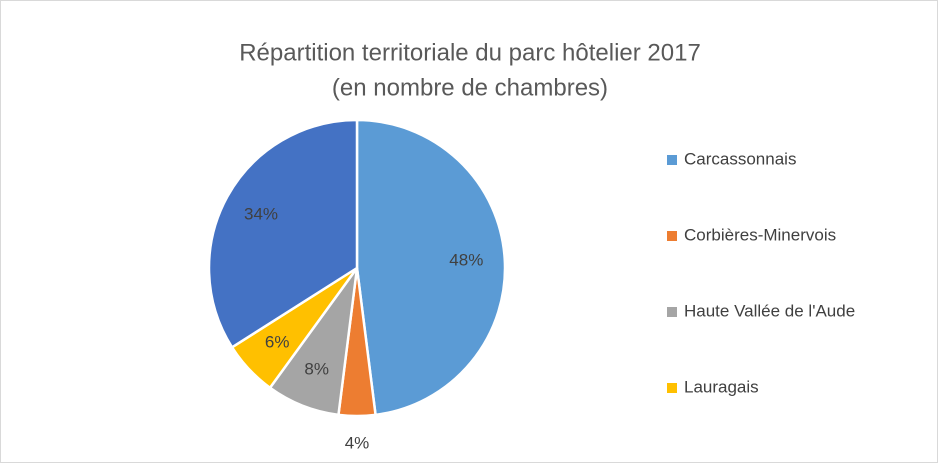 The height and width of the screenshot is (463, 938). I want to click on data-label: 8%, so click(316, 368).